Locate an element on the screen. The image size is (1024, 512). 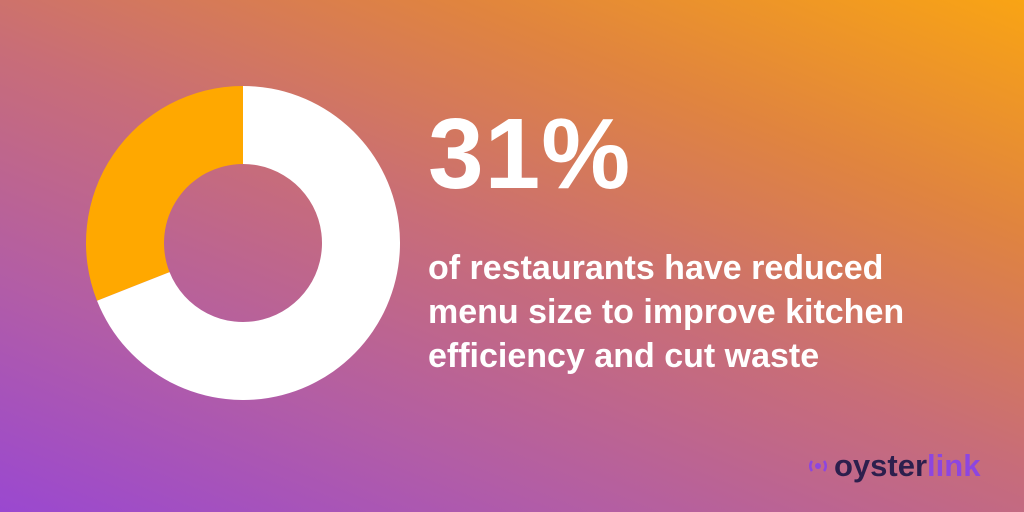
caption-line: efficiency and cut waste is located at coordinates (624, 356).